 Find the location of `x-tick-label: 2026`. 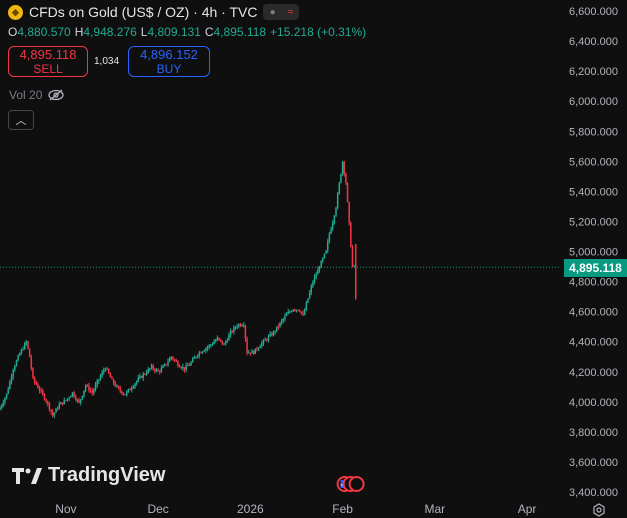

x-tick-label: 2026 is located at coordinates (250, 509).